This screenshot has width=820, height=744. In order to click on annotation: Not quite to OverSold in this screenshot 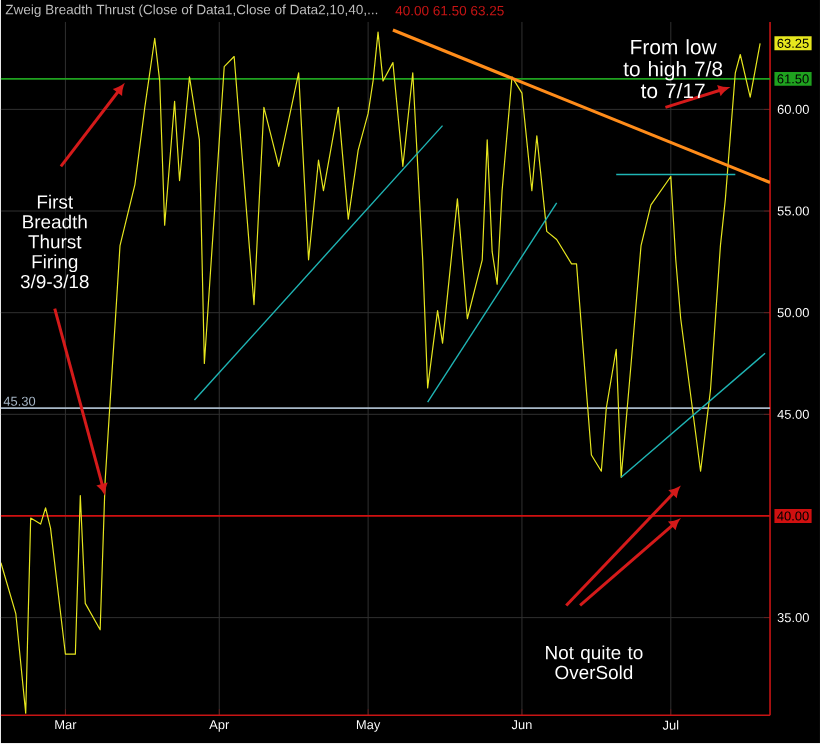, I will do `click(594, 662)`.